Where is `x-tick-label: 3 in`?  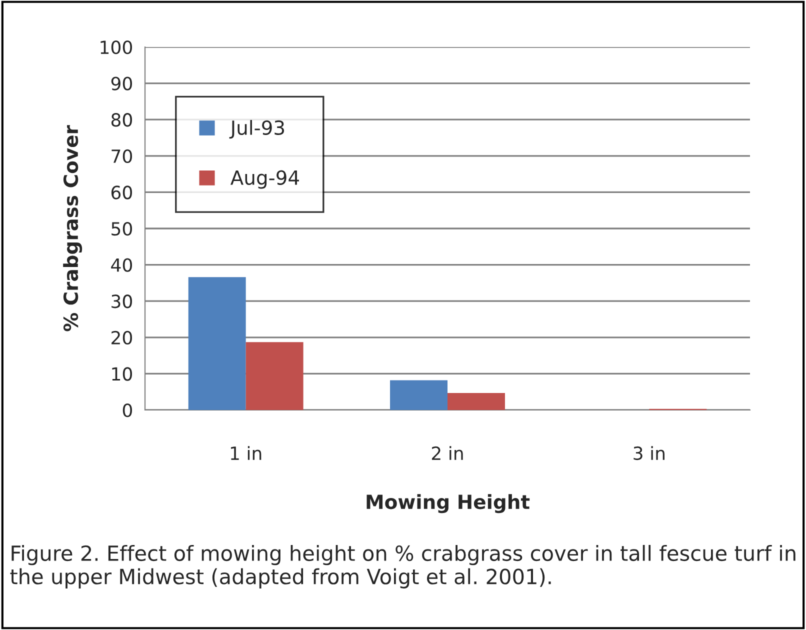 x-tick-label: 3 in is located at coordinates (649, 453).